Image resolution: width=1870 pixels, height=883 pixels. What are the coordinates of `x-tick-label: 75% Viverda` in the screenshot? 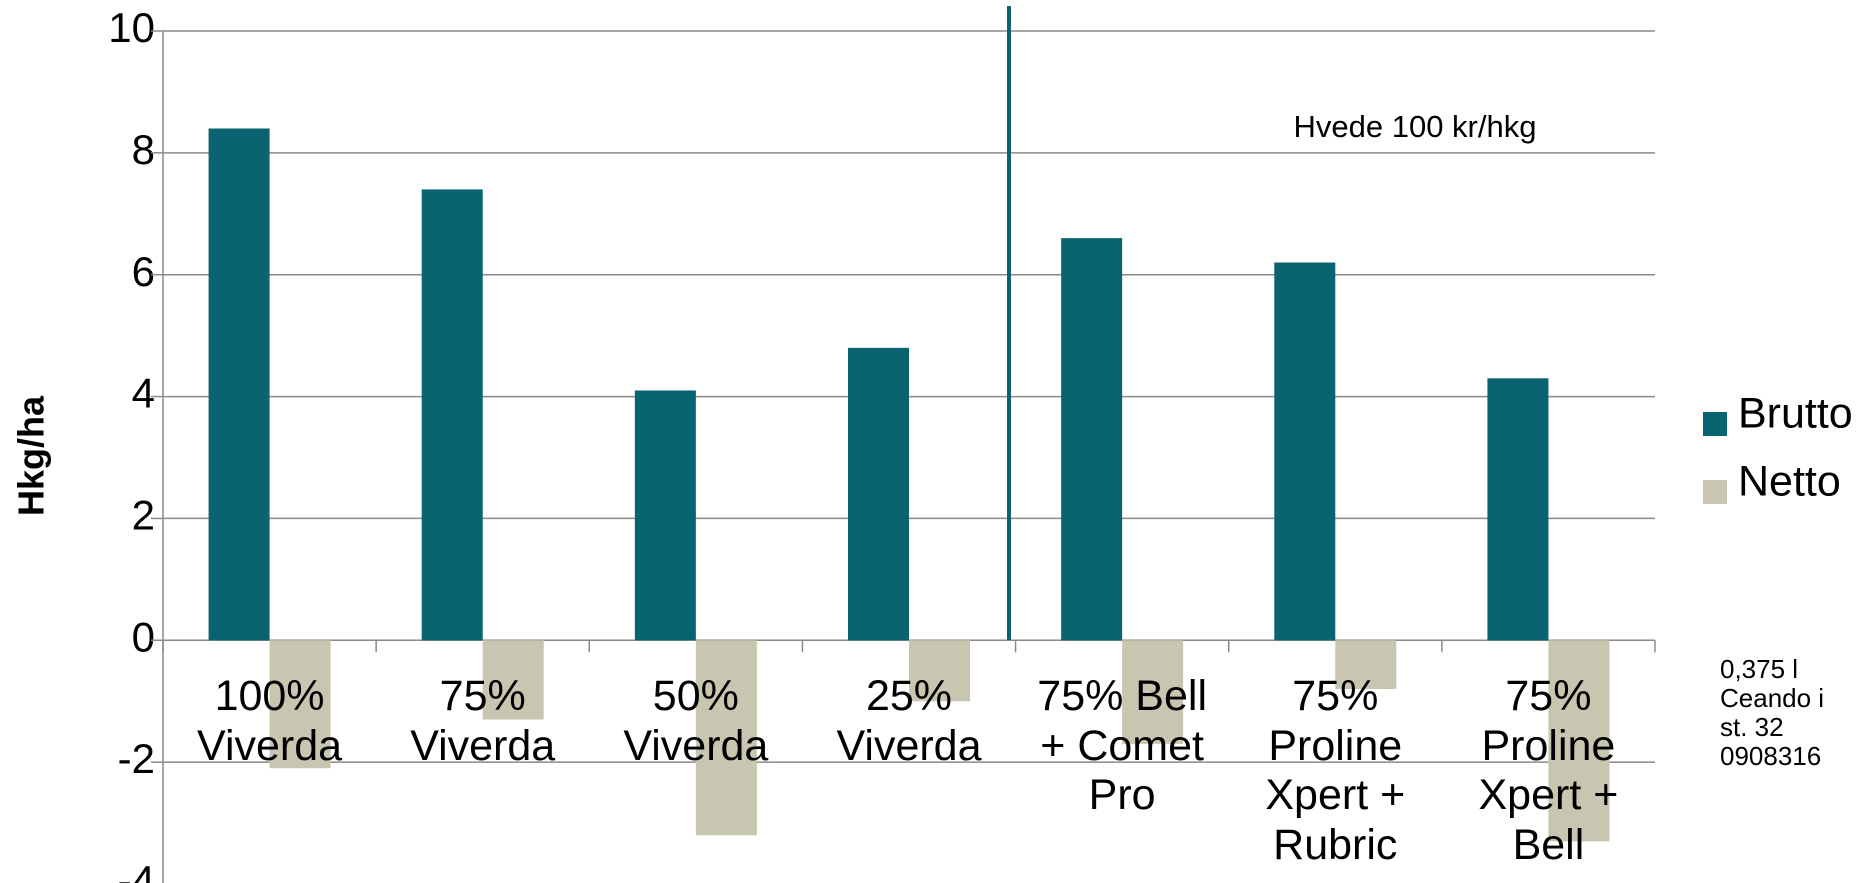 It's located at (483, 721).